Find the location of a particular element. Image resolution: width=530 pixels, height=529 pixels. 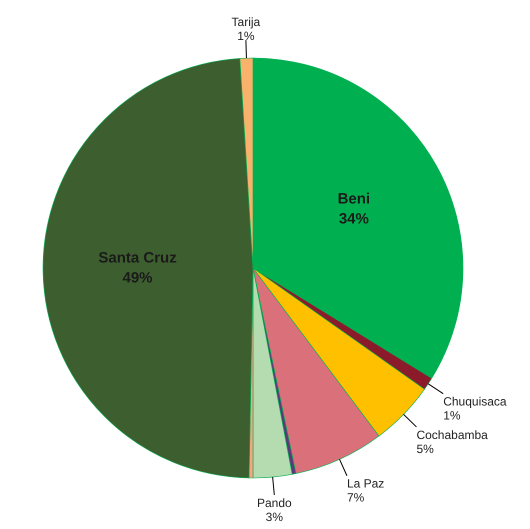

slice-label: Tarija is located at coordinates (246, 22).